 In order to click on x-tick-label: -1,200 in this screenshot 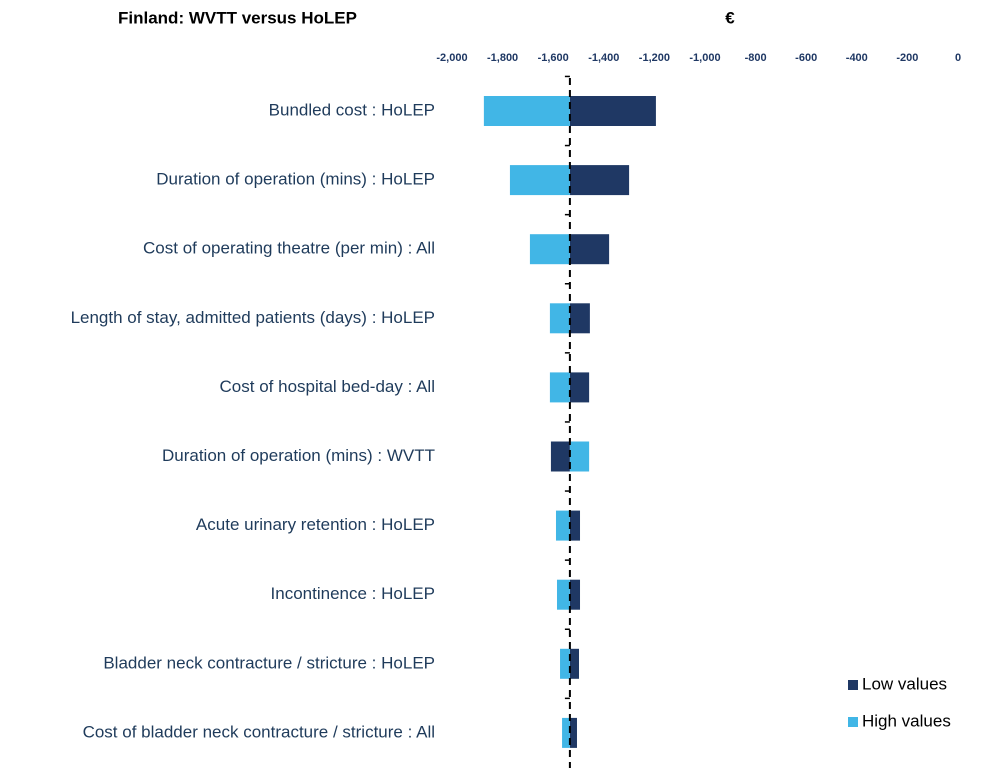, I will do `click(654, 58)`.